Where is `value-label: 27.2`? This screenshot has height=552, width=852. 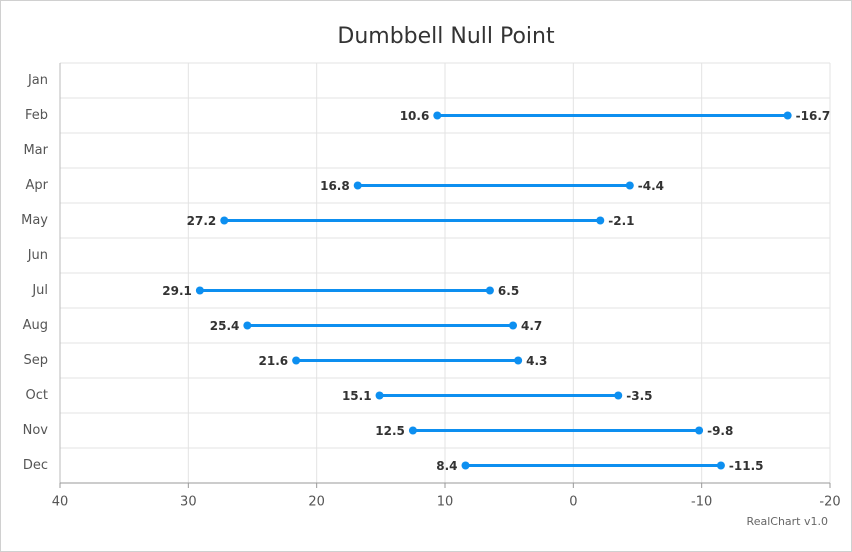 value-label: 27.2 is located at coordinates (202, 221).